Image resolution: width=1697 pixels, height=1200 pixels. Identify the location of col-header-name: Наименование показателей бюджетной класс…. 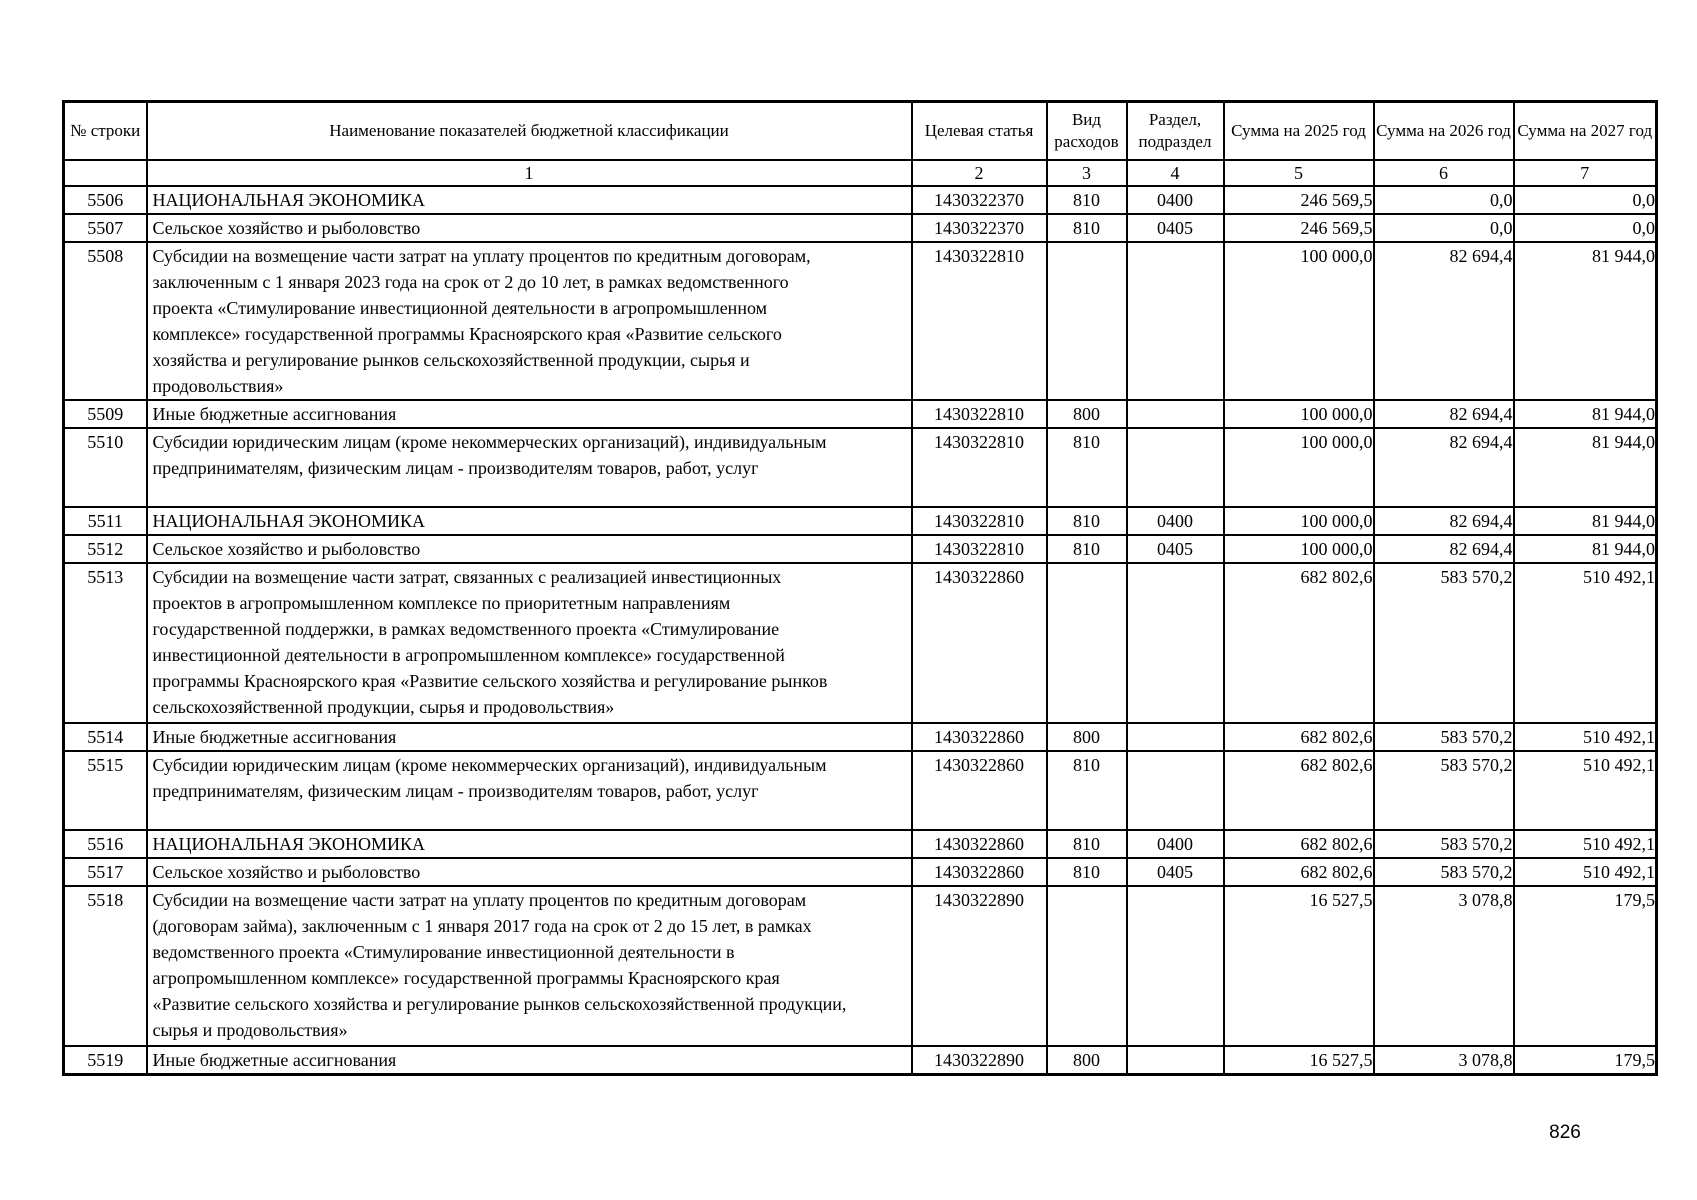
(529, 130).